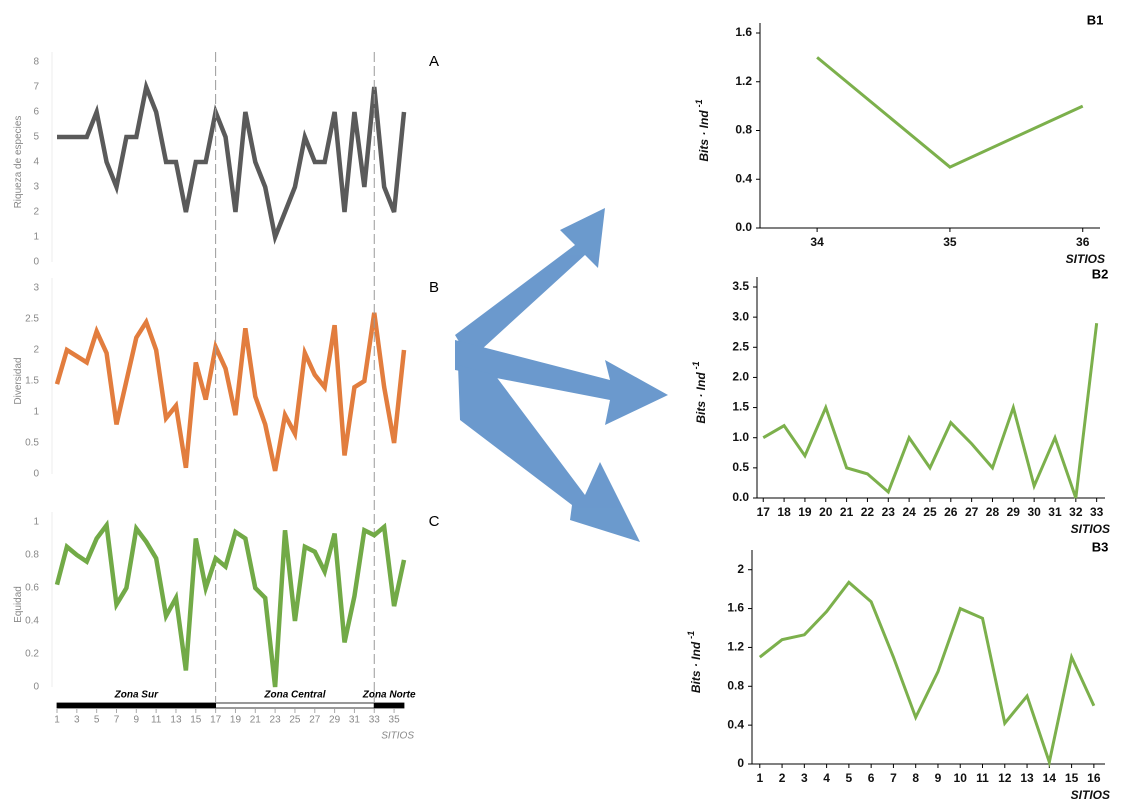 Image resolution: width=1144 pixels, height=800 pixels. Describe the element at coordinates (32, 443) in the screenshot. I see `y-tick-label: 0.5` at that location.